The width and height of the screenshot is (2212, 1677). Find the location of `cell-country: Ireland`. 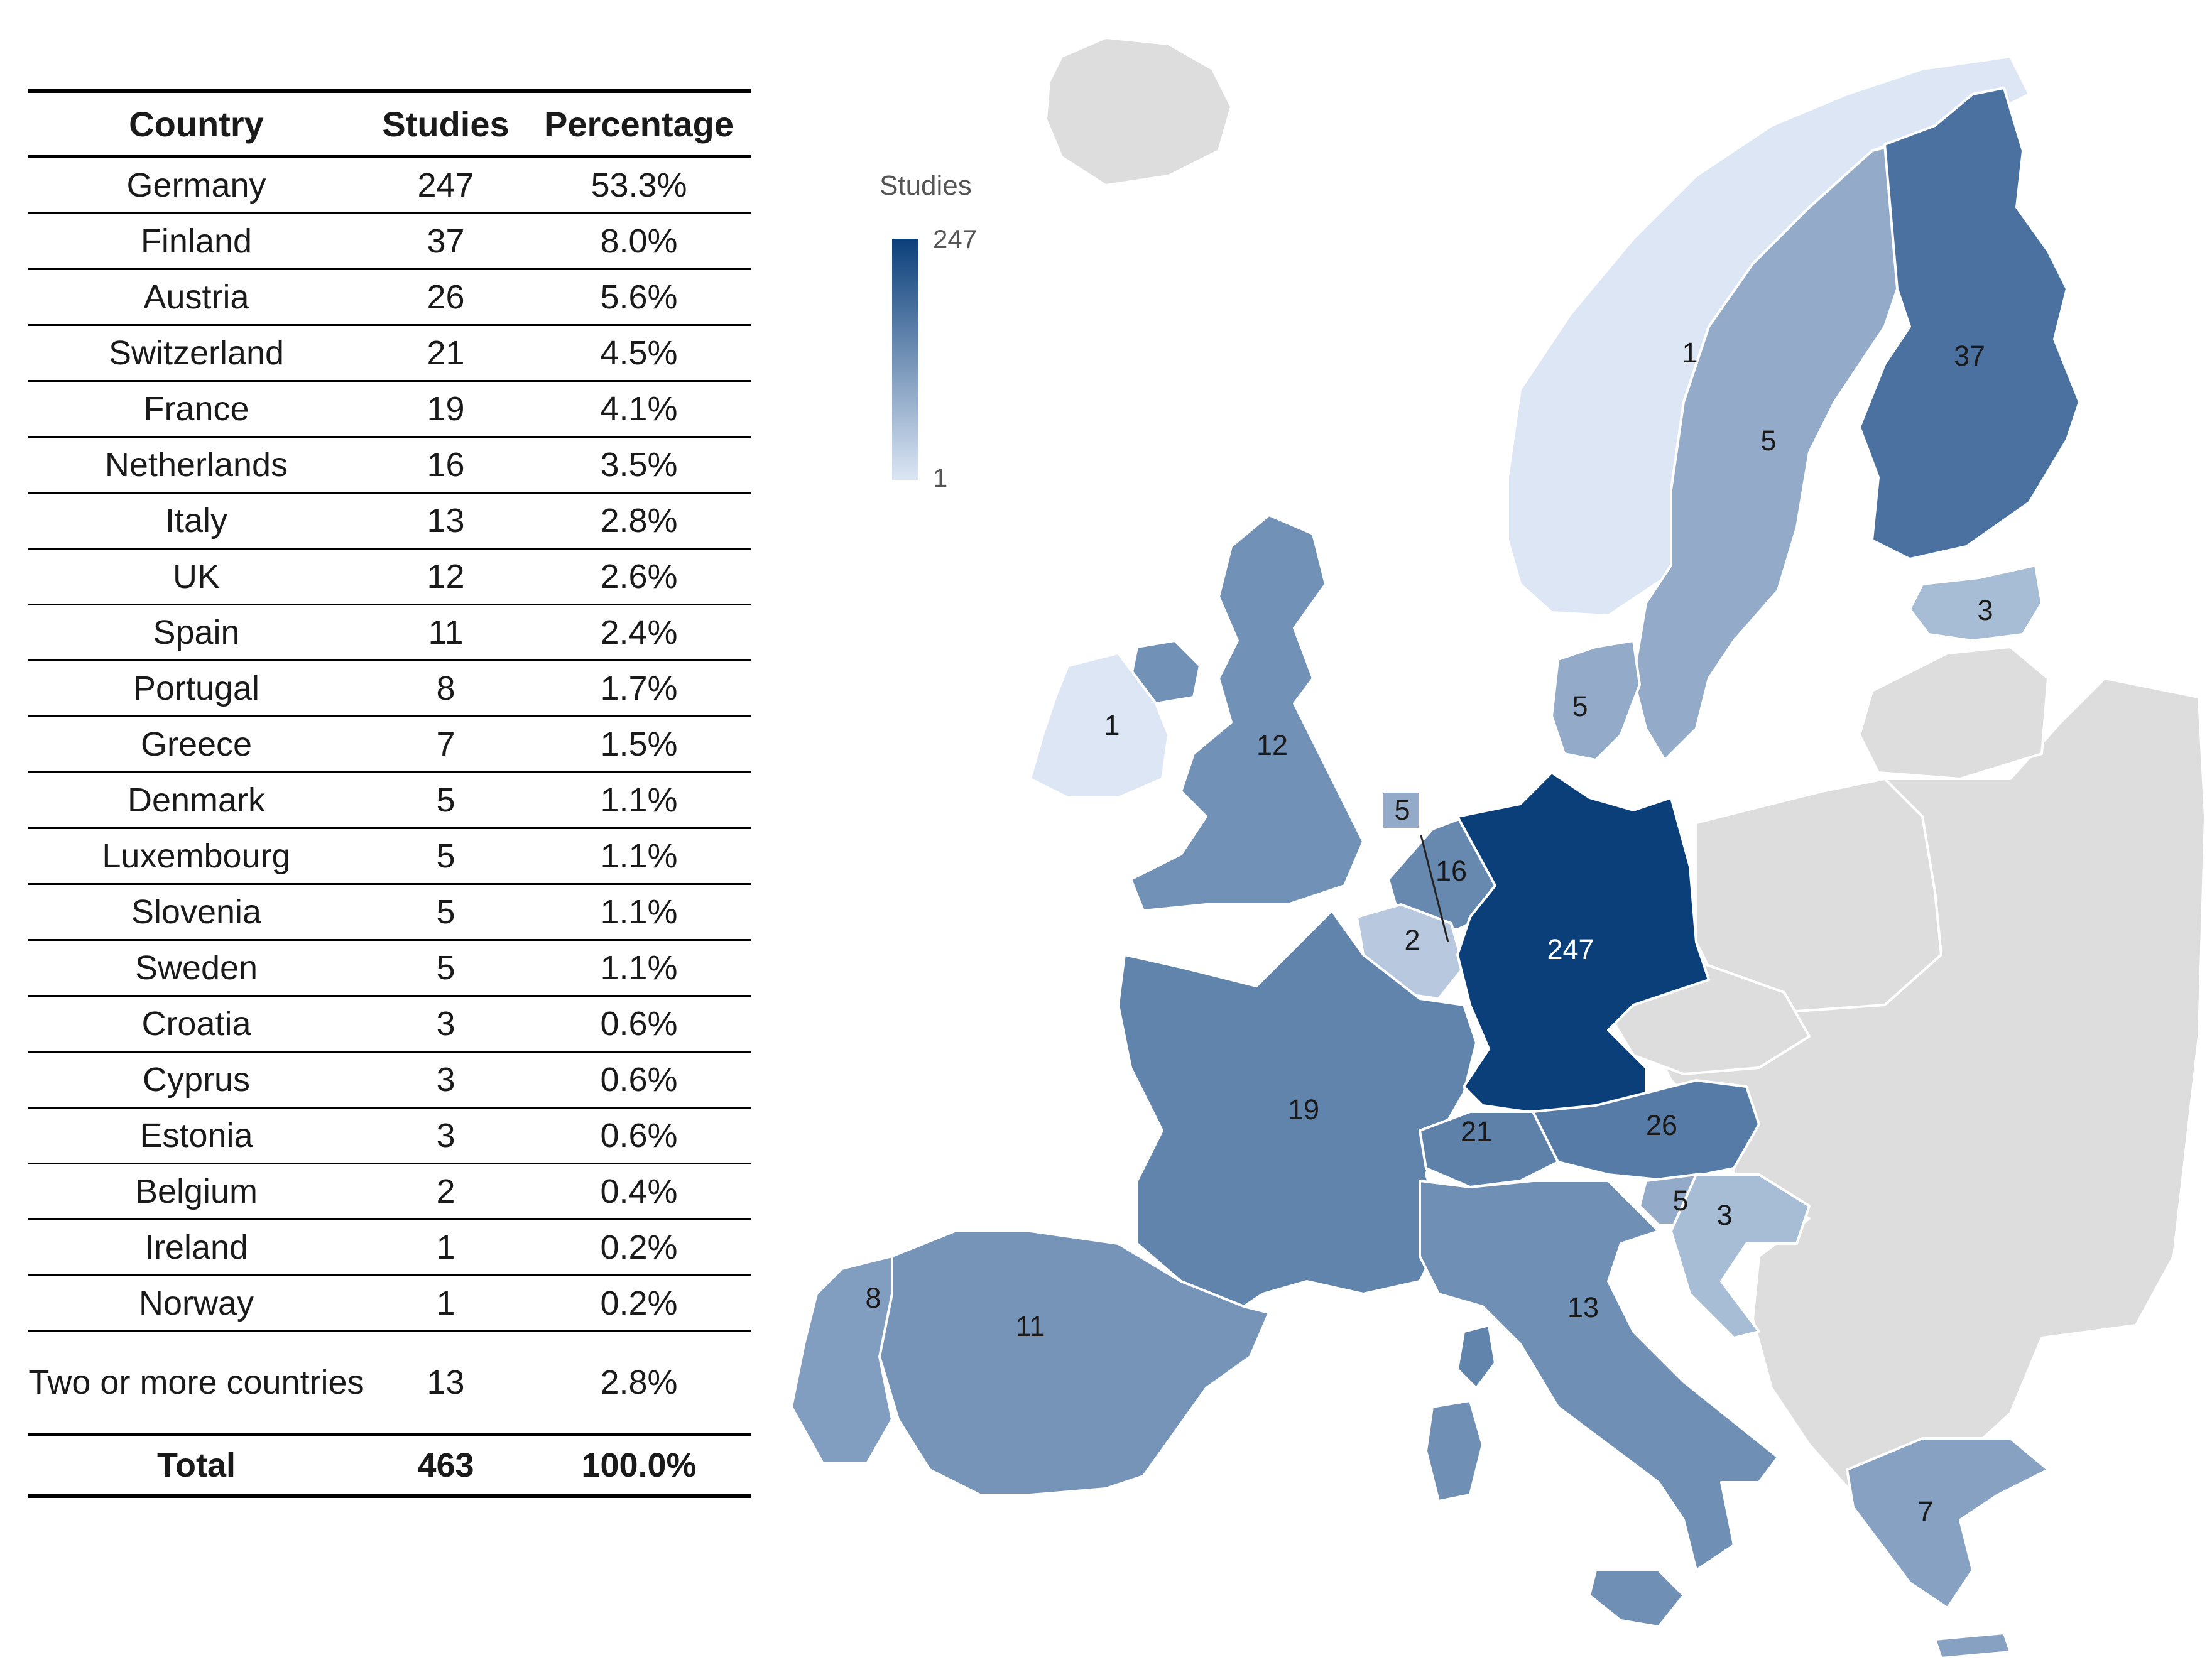

cell-country: Ireland is located at coordinates (196, 1248).